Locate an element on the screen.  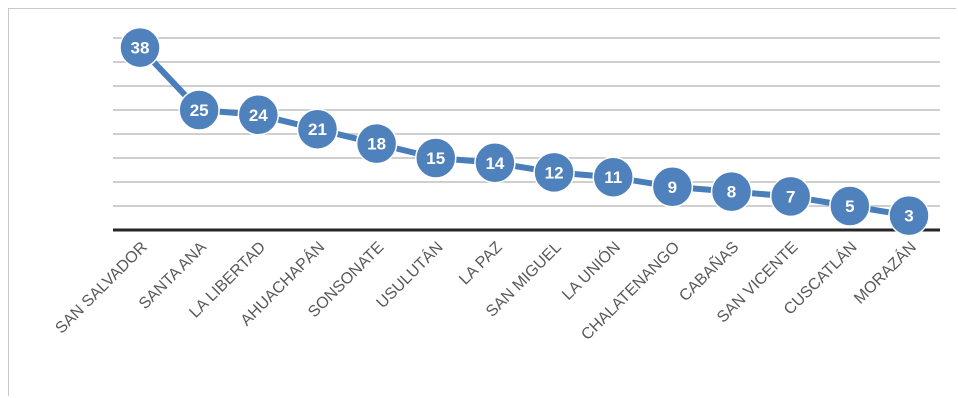
data-label: 9 is located at coordinates (672, 187).